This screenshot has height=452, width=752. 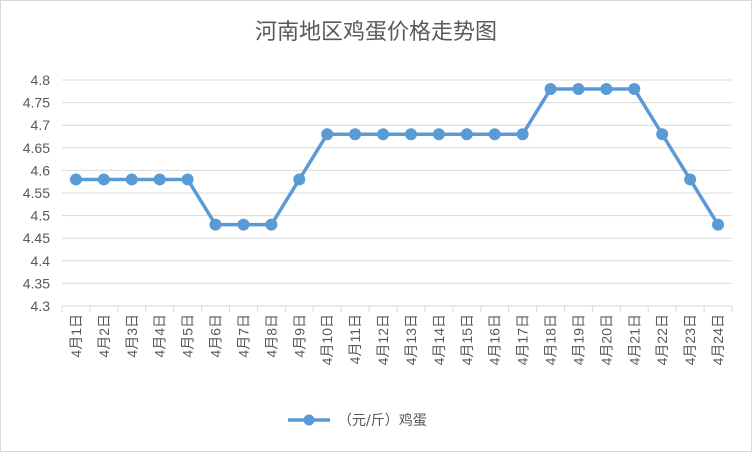 I want to click on x-tick-label: 4月19日, so click(x=578, y=339).